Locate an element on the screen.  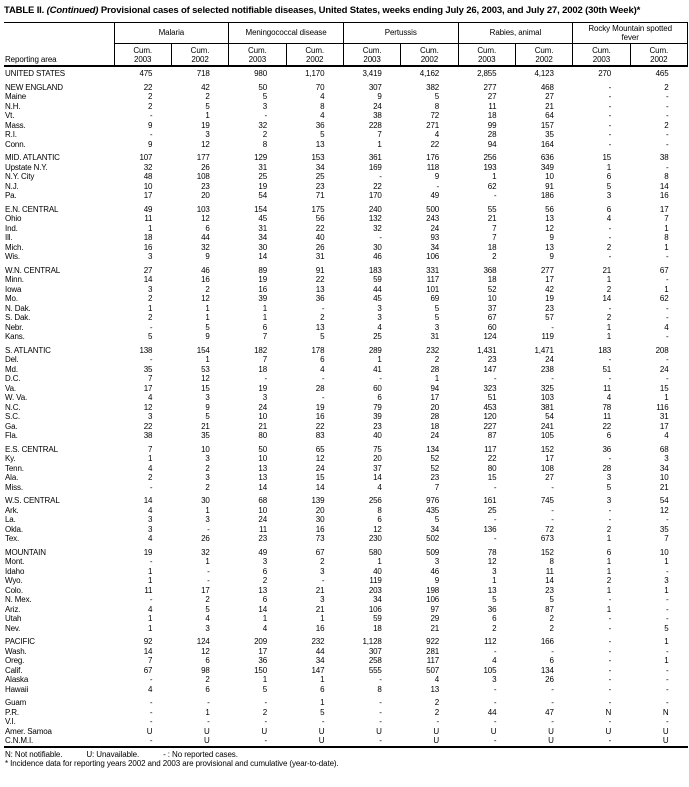
value-cell: 24 is located at coordinates (377, 106).